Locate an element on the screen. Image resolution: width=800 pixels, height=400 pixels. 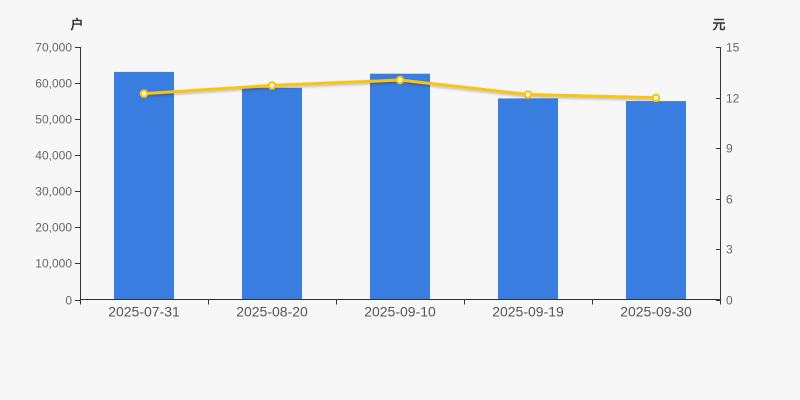
y-left-tick-label: 50,000 is located at coordinates (53, 120).